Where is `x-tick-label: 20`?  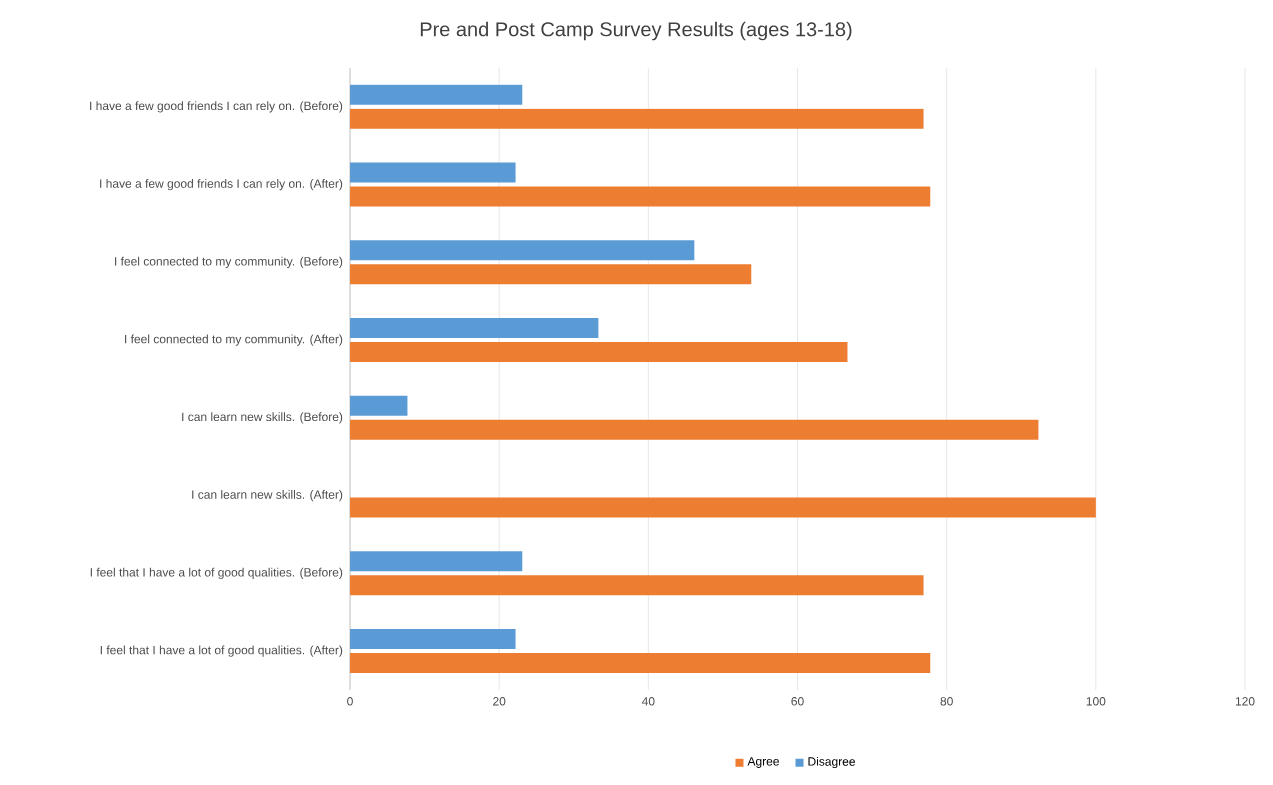 x-tick-label: 20 is located at coordinates (499, 701).